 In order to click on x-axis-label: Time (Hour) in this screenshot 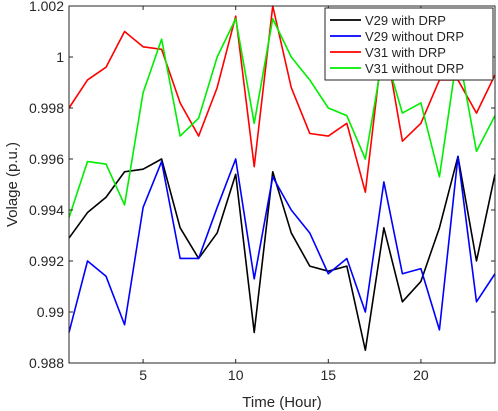, I will do `click(281, 402)`.